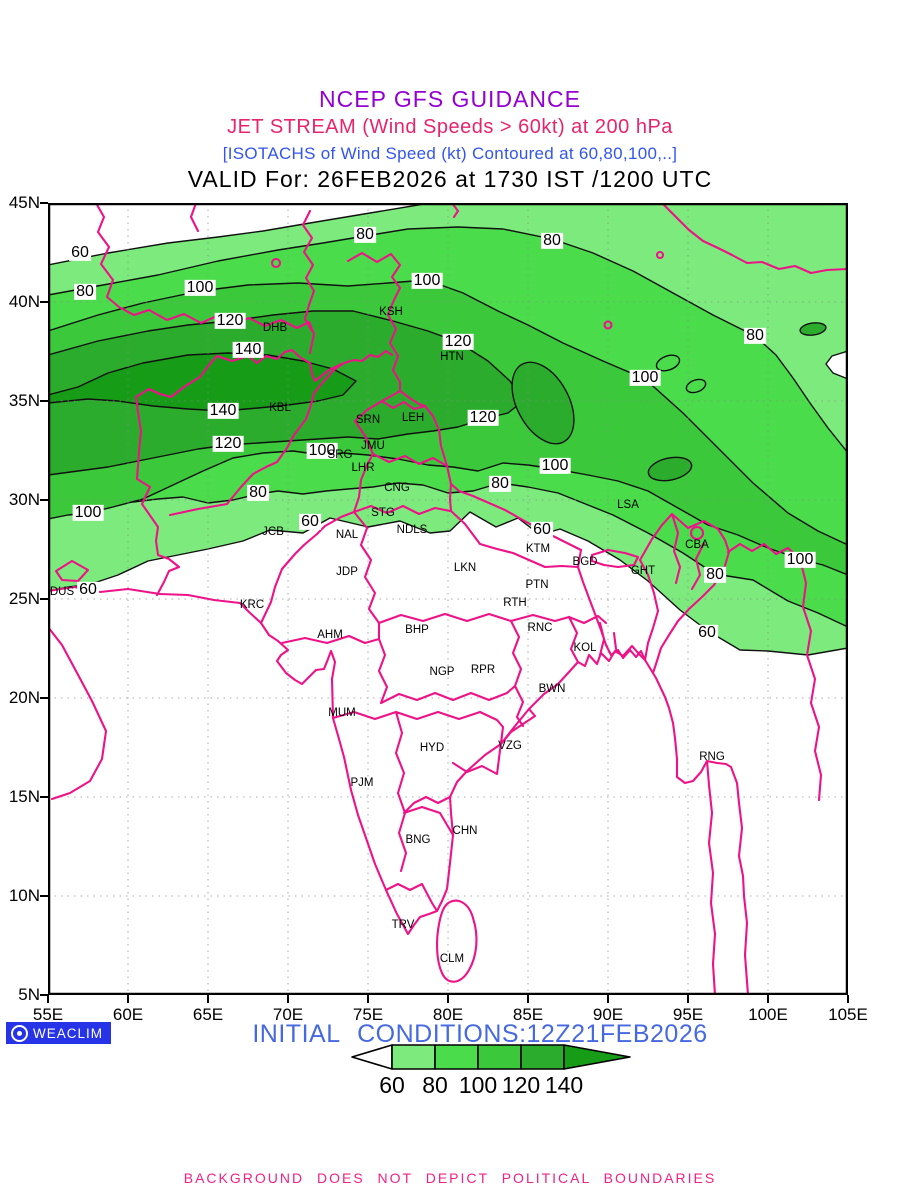 The image size is (900, 1200). What do you see at coordinates (24, 202) in the screenshot?
I see `lat-label: 45N` at bounding box center [24, 202].